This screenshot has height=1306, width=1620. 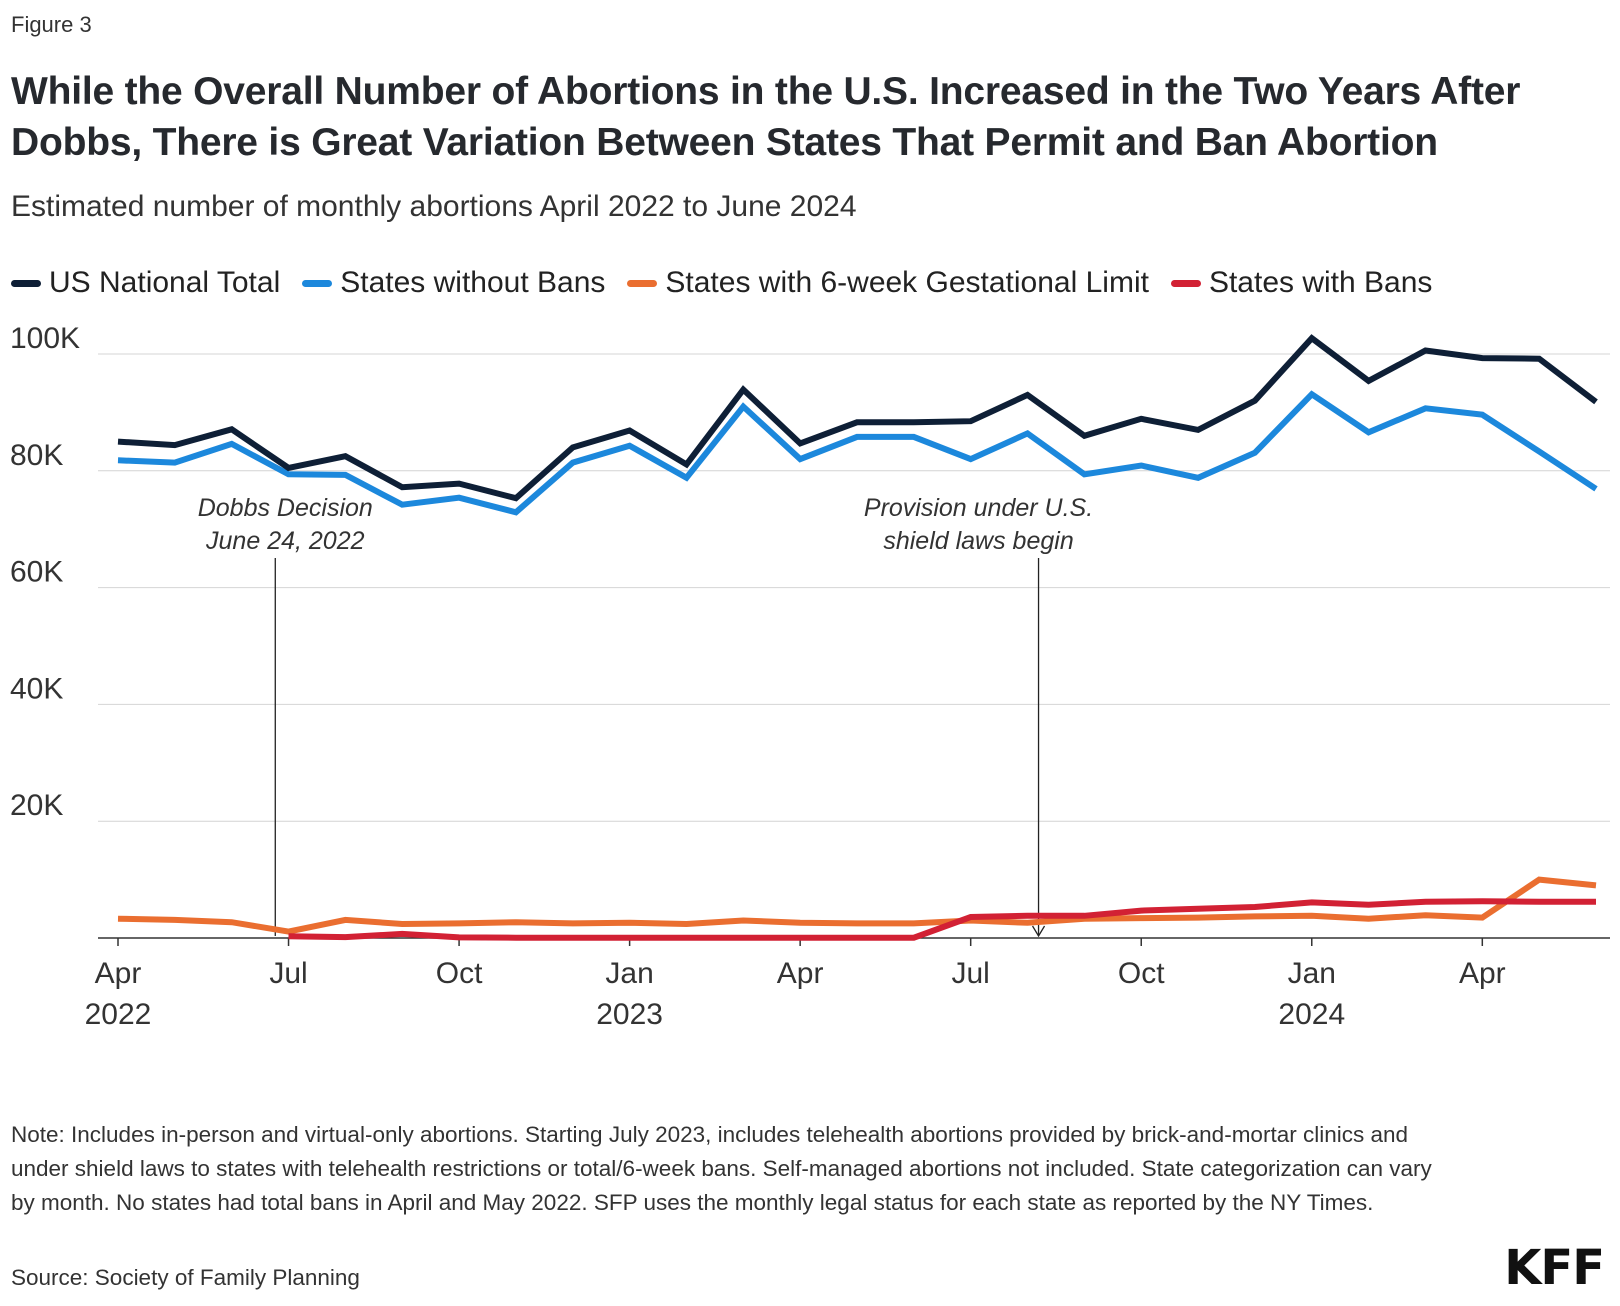 I want to click on y-tick-label-20k: 20K, so click(x=36, y=805).